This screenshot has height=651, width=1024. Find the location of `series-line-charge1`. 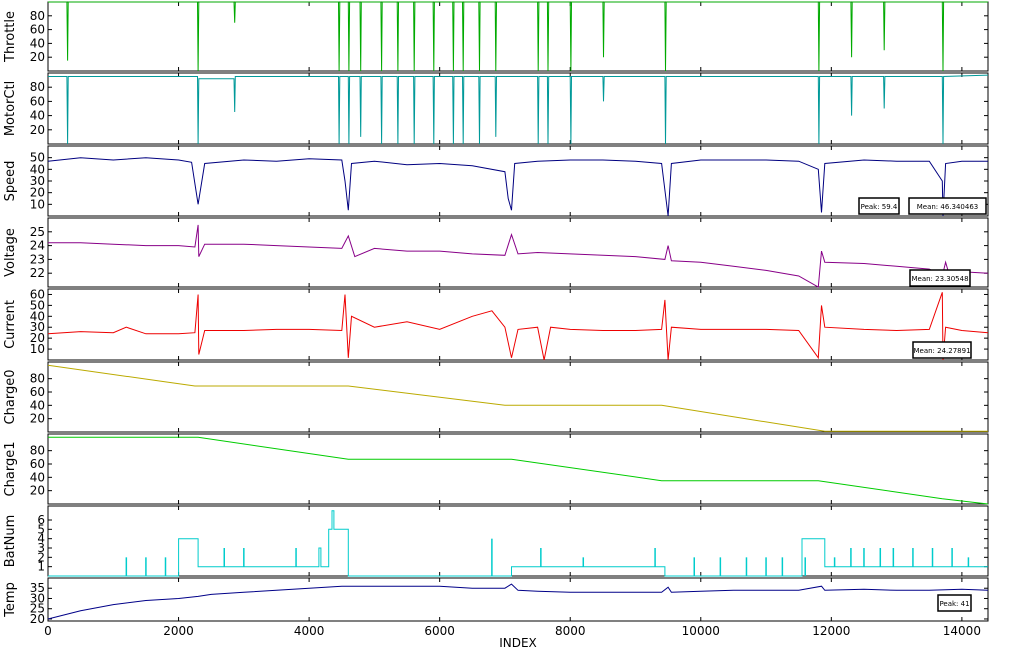

series-line-charge1 is located at coordinates (518, 470).